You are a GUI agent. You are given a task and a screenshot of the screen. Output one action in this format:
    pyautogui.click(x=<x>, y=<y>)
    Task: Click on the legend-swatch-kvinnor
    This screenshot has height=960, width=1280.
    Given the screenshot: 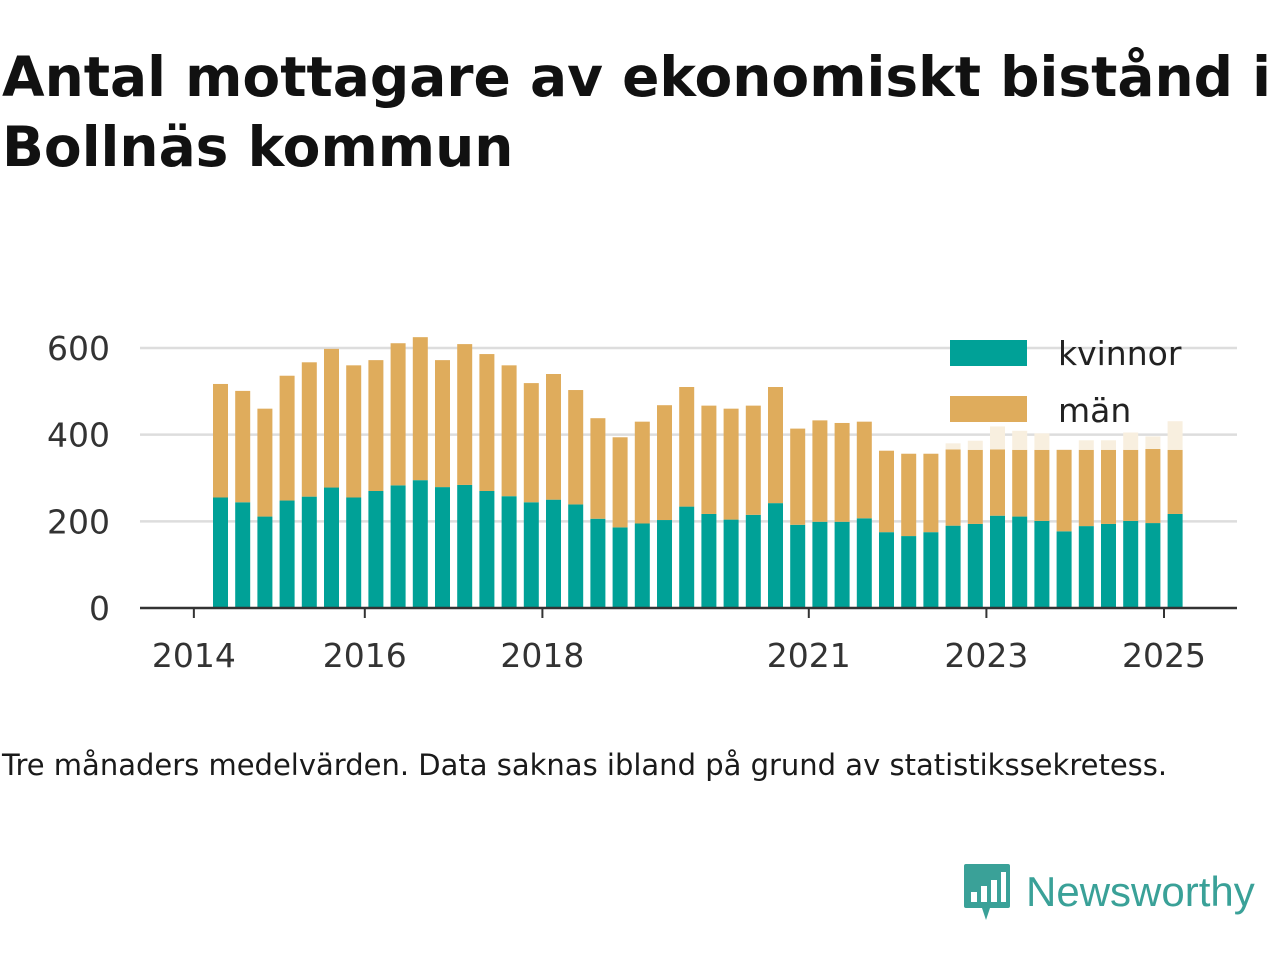 What is the action you would take?
    pyautogui.click(x=988, y=353)
    